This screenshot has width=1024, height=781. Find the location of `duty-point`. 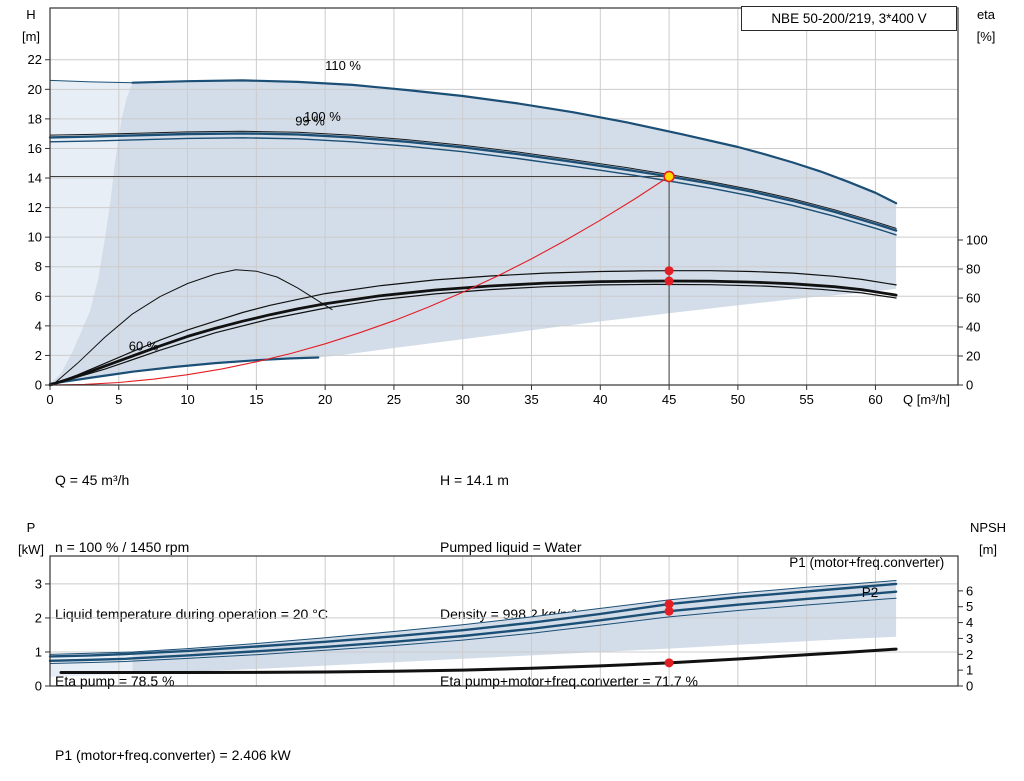

duty-point is located at coordinates (669, 176).